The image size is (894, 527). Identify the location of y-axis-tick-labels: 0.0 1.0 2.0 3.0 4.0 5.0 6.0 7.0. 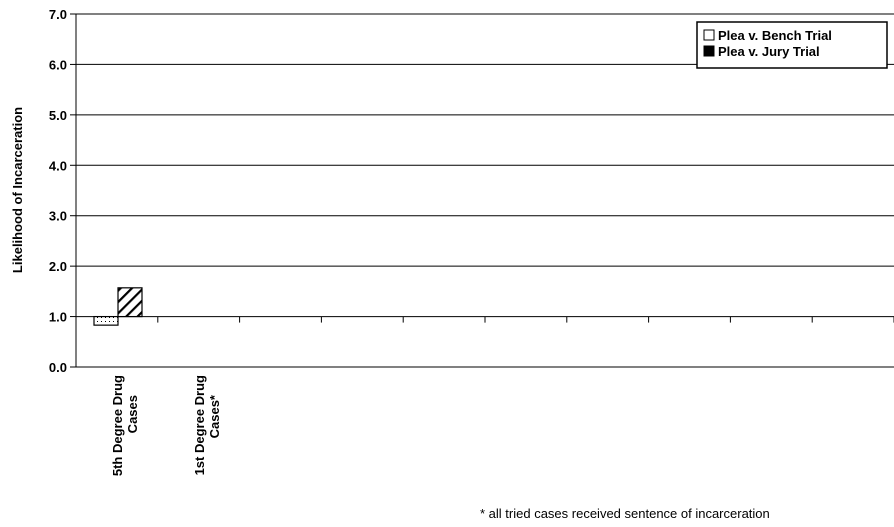
(58, 191).